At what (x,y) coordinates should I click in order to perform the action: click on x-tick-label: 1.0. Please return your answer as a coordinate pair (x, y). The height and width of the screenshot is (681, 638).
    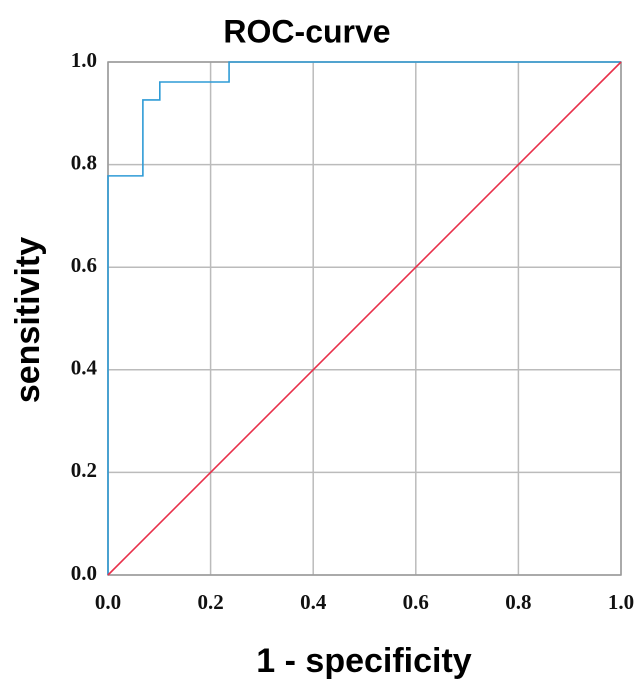
    Looking at the image, I should click on (621, 602).